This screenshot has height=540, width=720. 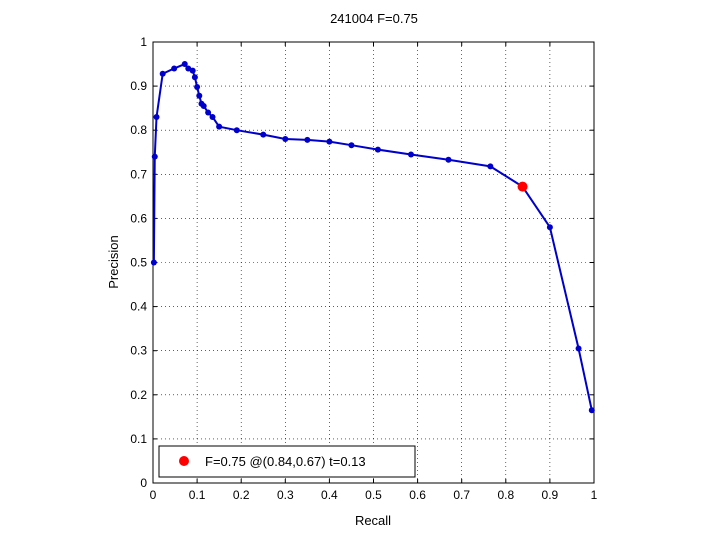 What do you see at coordinates (374, 18) in the screenshot?
I see `chart-title: 241004 F=0.75` at bounding box center [374, 18].